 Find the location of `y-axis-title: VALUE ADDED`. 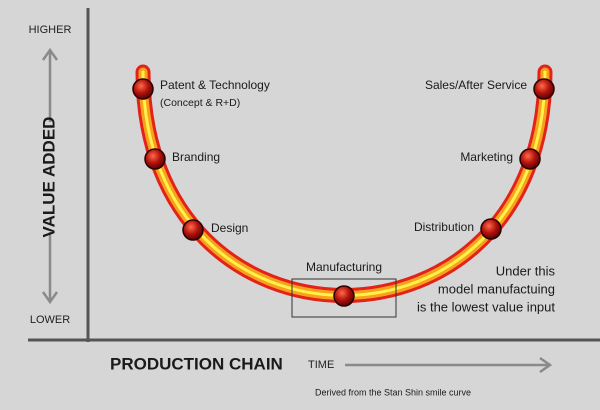

y-axis-title: VALUE ADDED is located at coordinates (48, 177).